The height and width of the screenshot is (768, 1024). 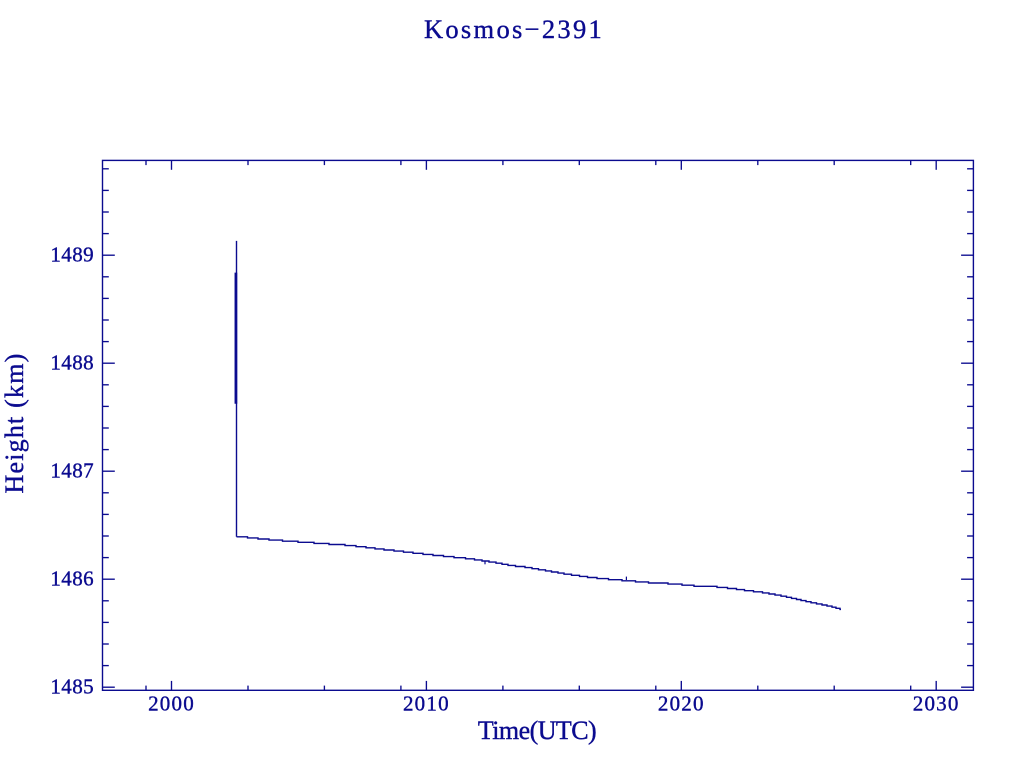 I want to click on svg-text: 2000, so click(x=171, y=704).